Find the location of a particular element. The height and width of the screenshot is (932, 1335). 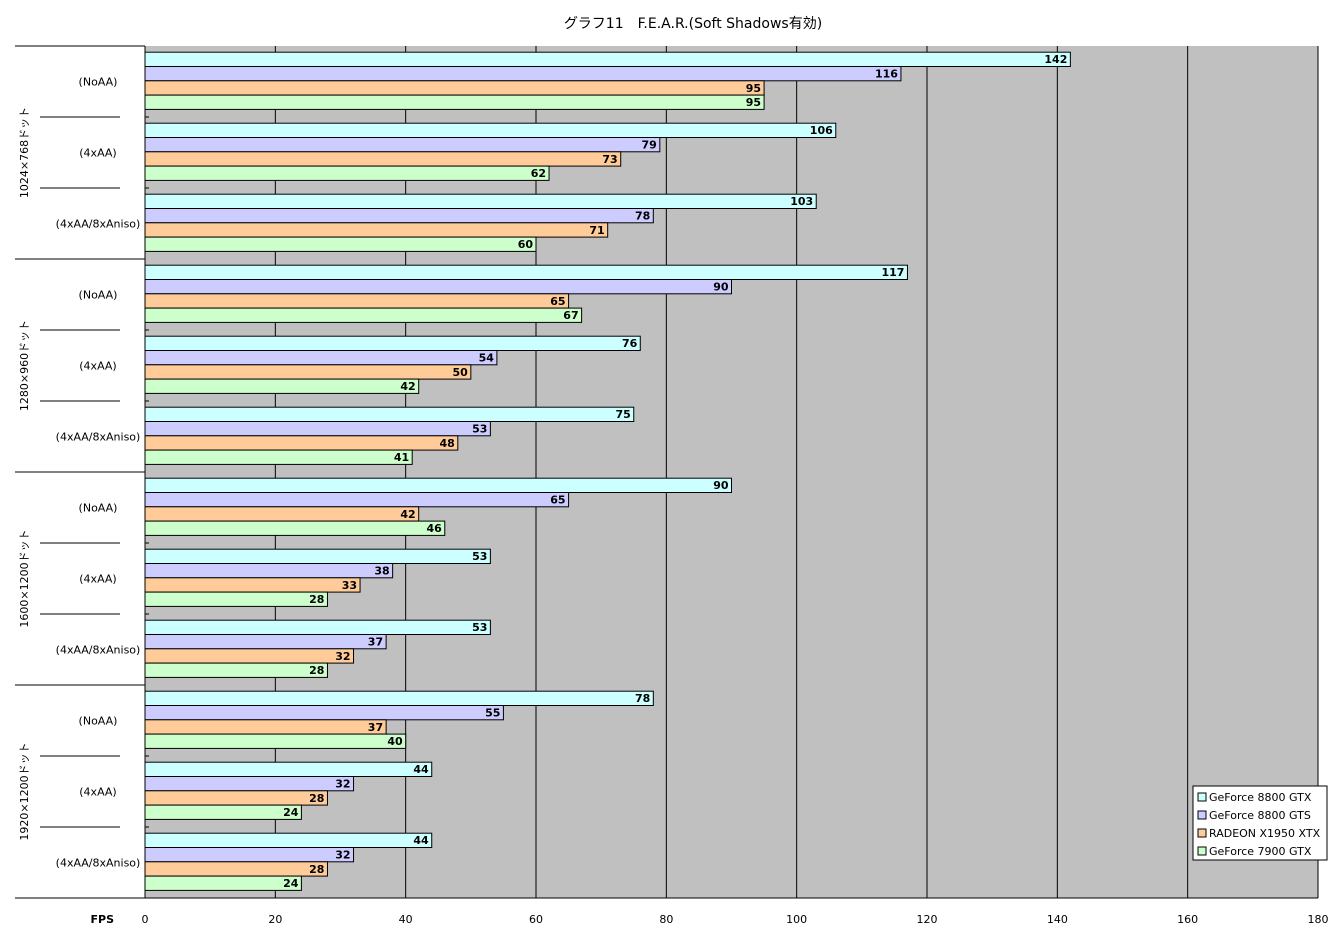

data-label: 75 is located at coordinates (622, 414).